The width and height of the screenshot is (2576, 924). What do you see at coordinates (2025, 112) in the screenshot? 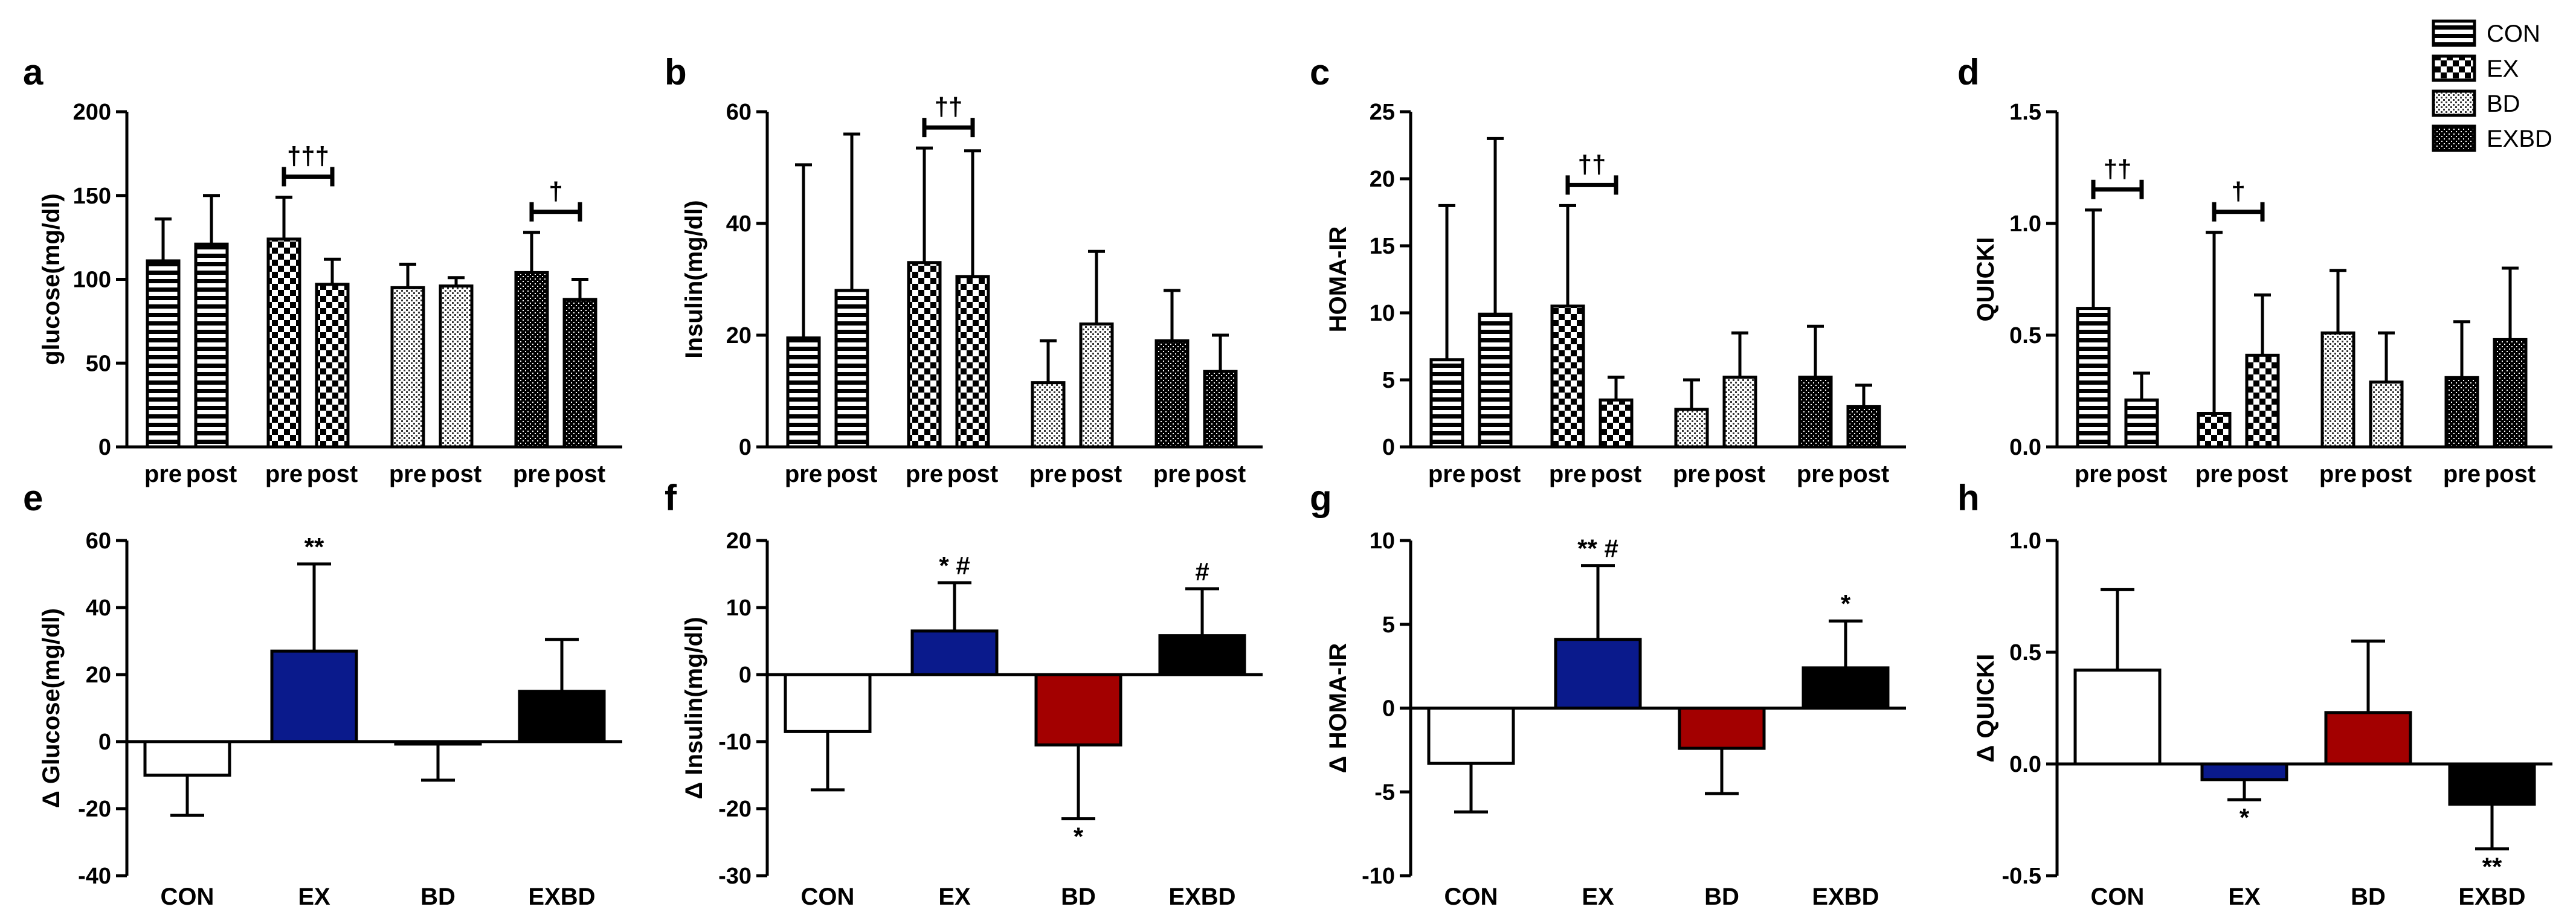
I see `y-tick-label: 1.5` at bounding box center [2025, 112].